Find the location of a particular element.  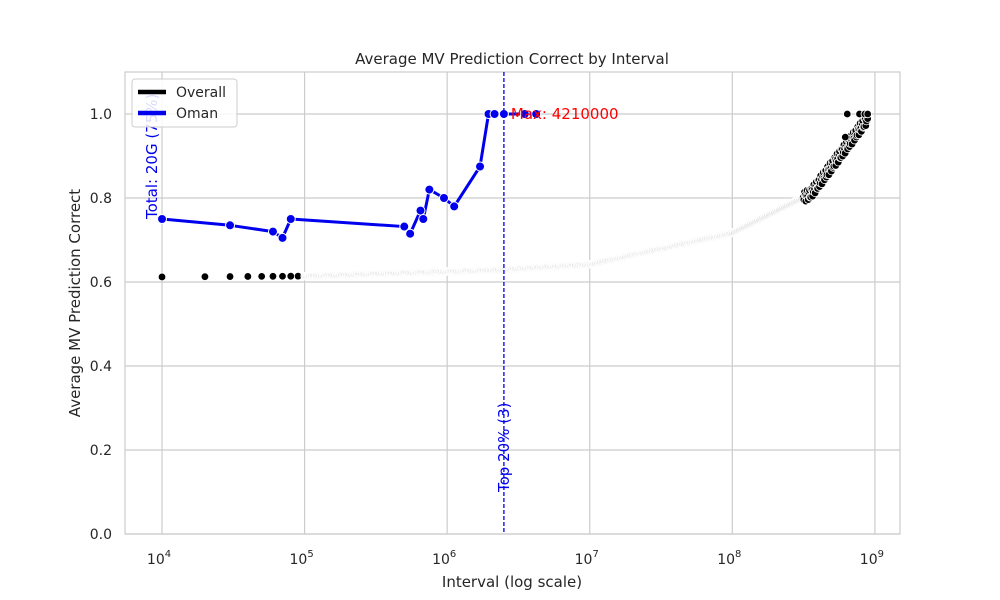

annotation-1: Max: 4210000 is located at coordinates (565, 114).